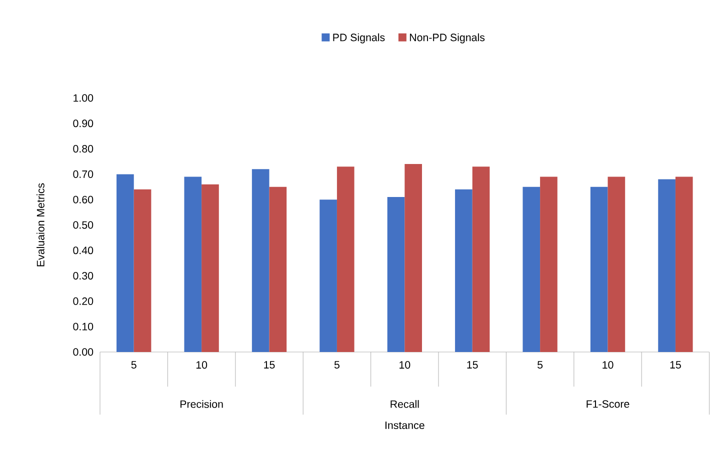 The image size is (718, 450). What do you see at coordinates (83, 326) in the screenshot?
I see `y-tick-label: 0.10` at bounding box center [83, 326].